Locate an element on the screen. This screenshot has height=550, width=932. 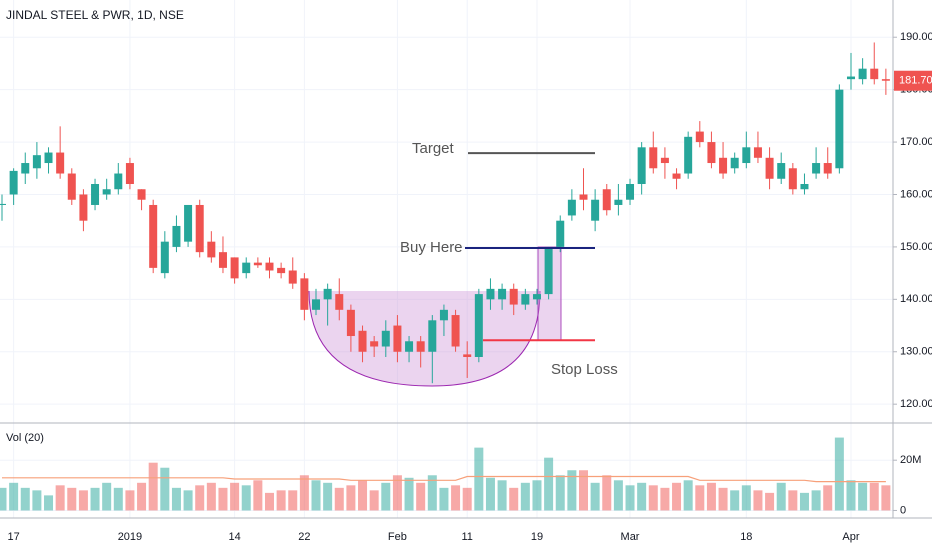
annotation-label: Buy Here is located at coordinates (431, 247).